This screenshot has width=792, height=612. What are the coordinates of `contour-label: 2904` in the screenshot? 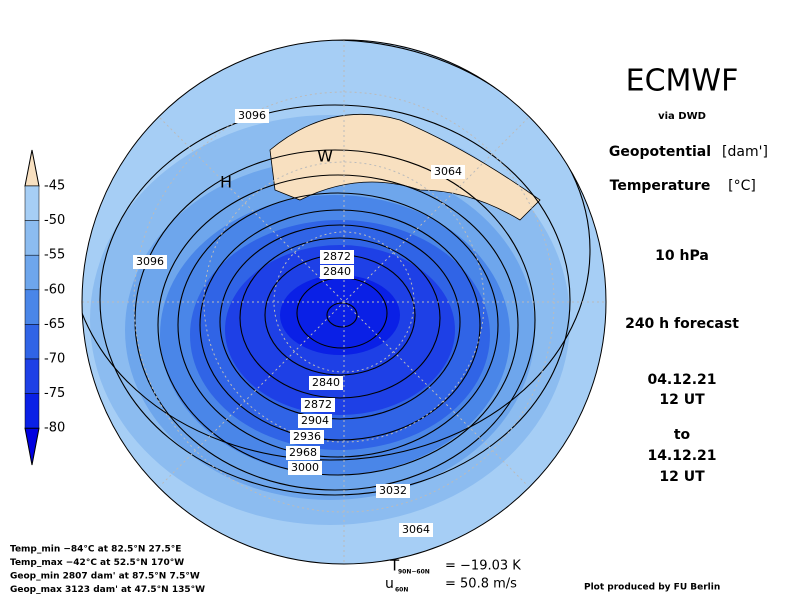 It's located at (315, 420).